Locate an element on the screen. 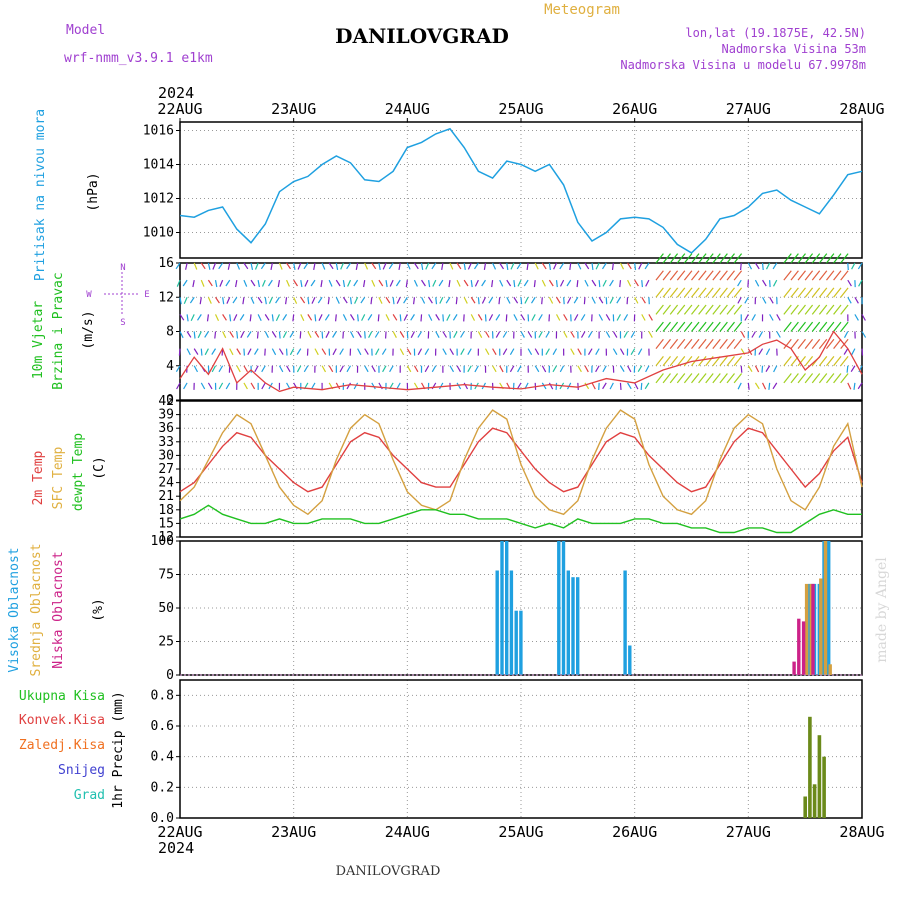 The width and height of the screenshot is (900, 900). date-label-bottom: 28AUG is located at coordinates (861, 832).